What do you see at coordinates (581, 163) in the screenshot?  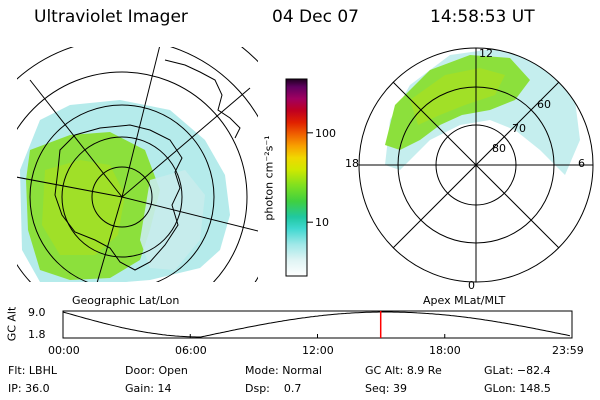 I see `mlt-label-6: 6` at bounding box center [581, 163].